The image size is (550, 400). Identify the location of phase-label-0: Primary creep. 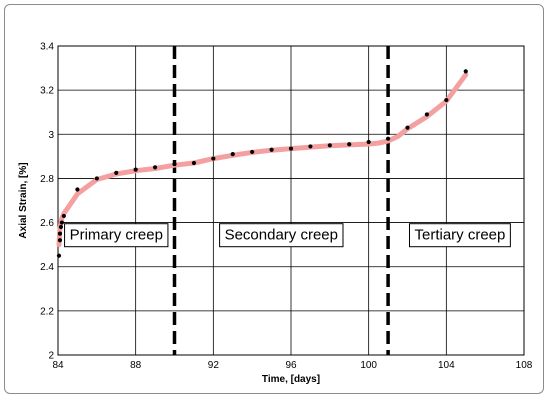
(116, 235).